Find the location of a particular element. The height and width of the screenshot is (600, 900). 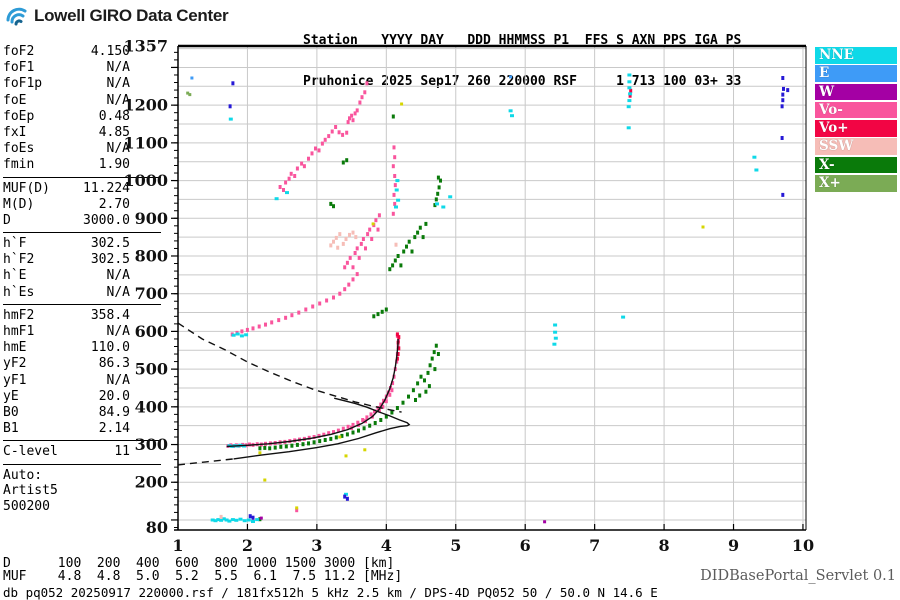

y-axis-tick-label: 900 is located at coordinates (151, 218).